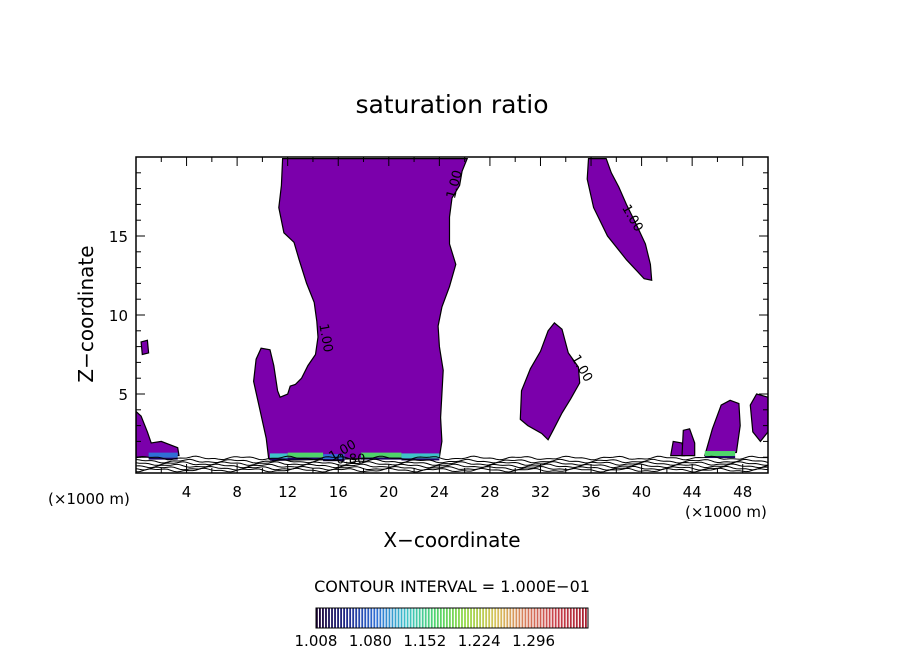  I want to click on x-tick-label: 24, so click(439, 492).